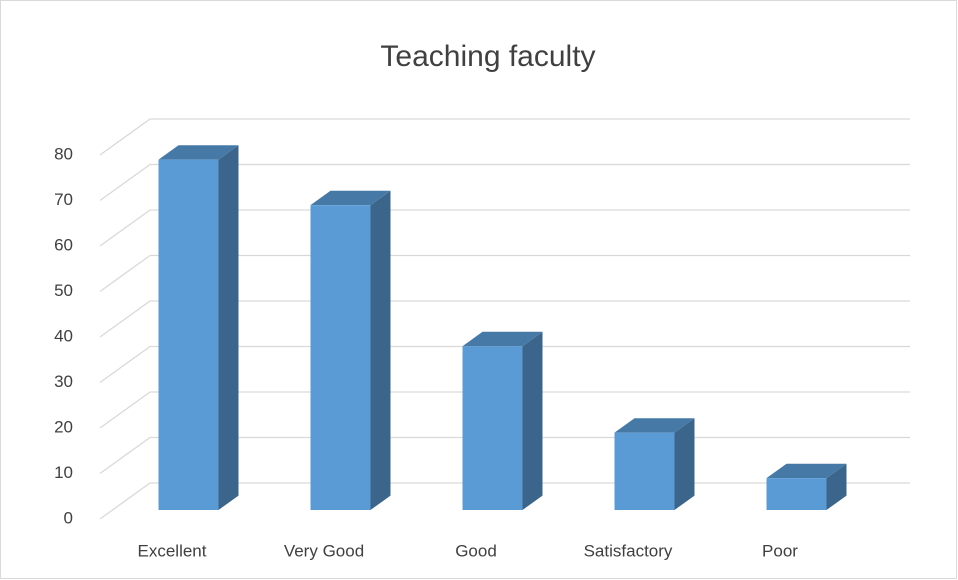  Describe the element at coordinates (63, 199) in the screenshot. I see `y-tick-label: 70` at that location.